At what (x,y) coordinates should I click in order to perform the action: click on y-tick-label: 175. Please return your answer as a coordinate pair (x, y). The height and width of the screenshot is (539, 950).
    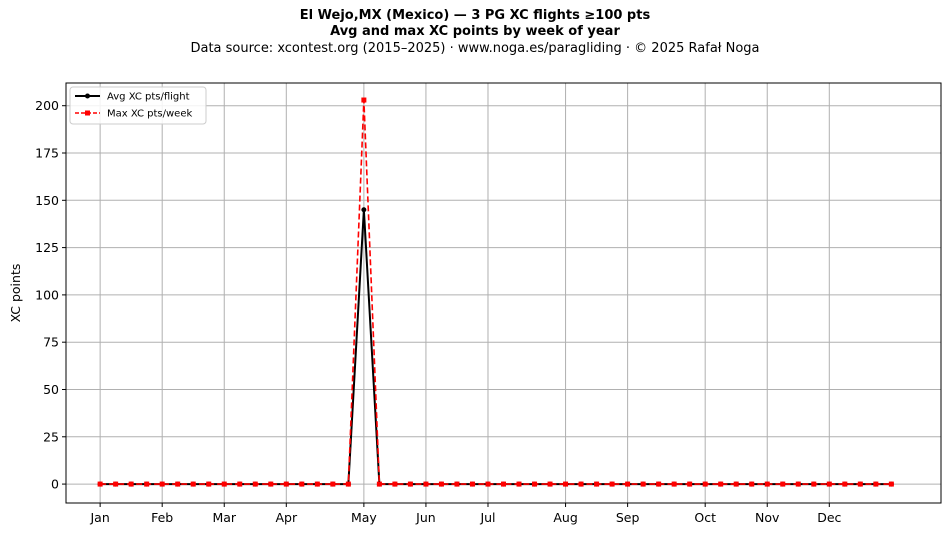
    Looking at the image, I should click on (47, 153).